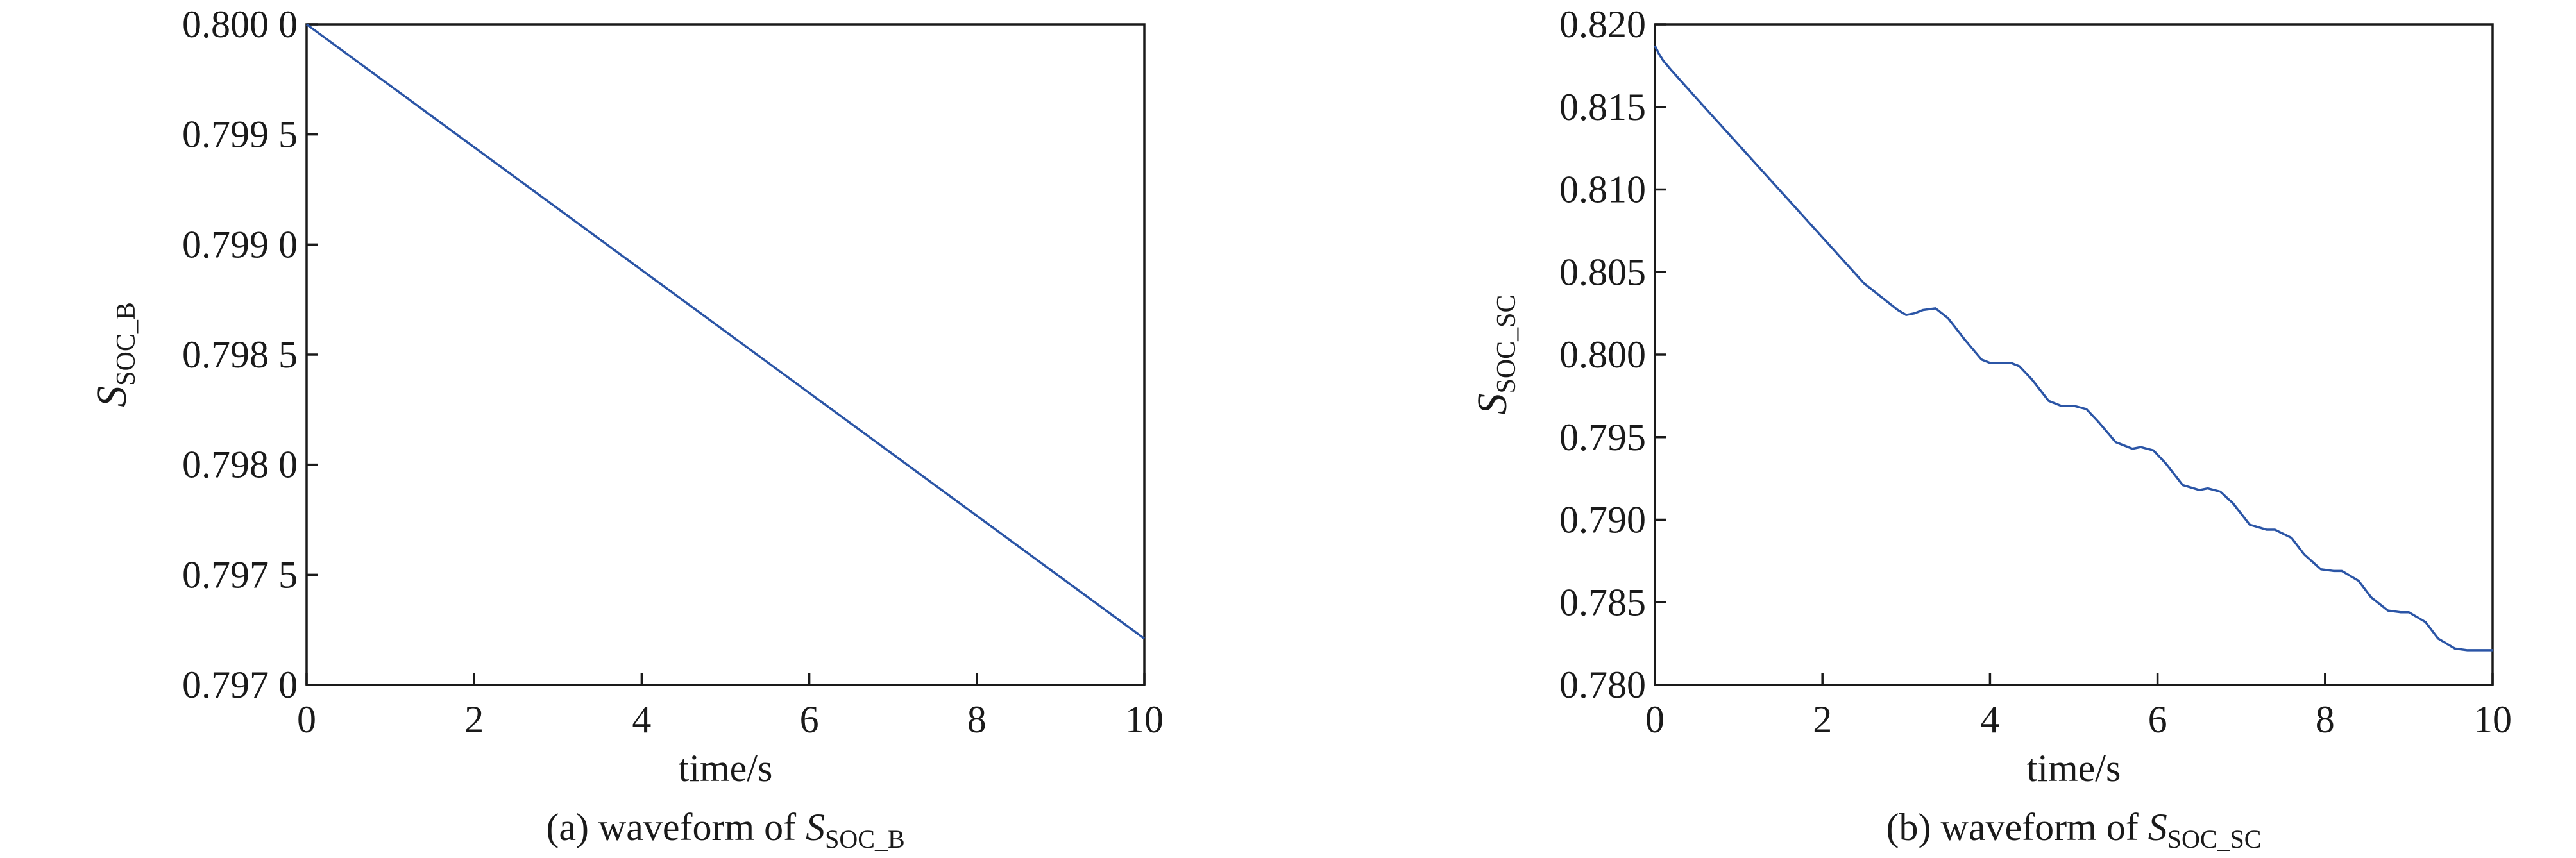 This screenshot has height=858, width=2576. Describe the element at coordinates (1492, 404) in the screenshot. I see `y-axis-title-b-main: S` at that location.